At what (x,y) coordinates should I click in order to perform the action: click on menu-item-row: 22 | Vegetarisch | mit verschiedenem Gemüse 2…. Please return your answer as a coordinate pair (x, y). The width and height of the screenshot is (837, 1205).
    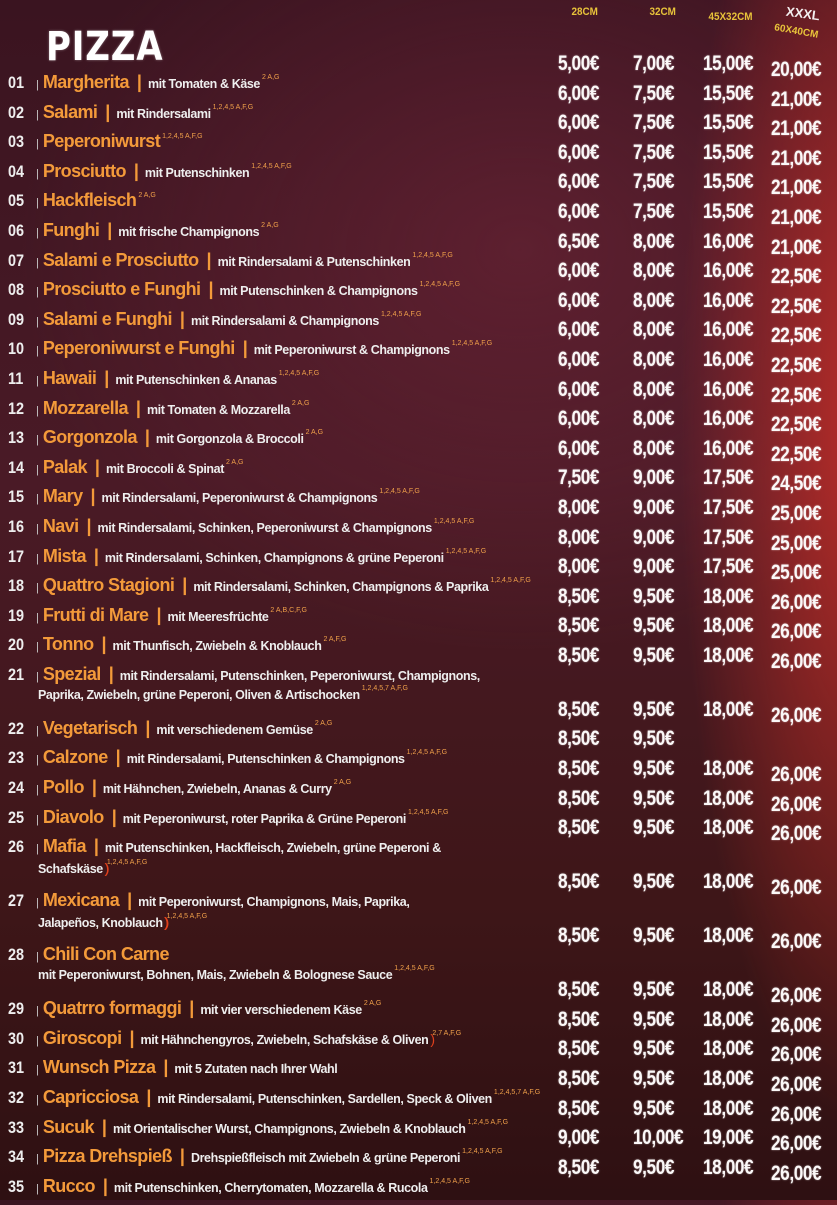
    Looking at the image, I should click on (422, 723).